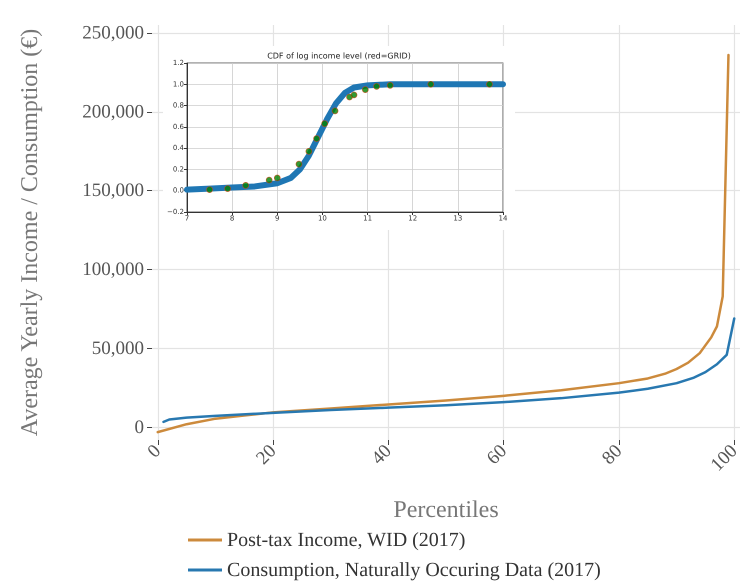 Image resolution: width=748 pixels, height=581 pixels. I want to click on y-tick-label: 250,000, so click(113, 33).